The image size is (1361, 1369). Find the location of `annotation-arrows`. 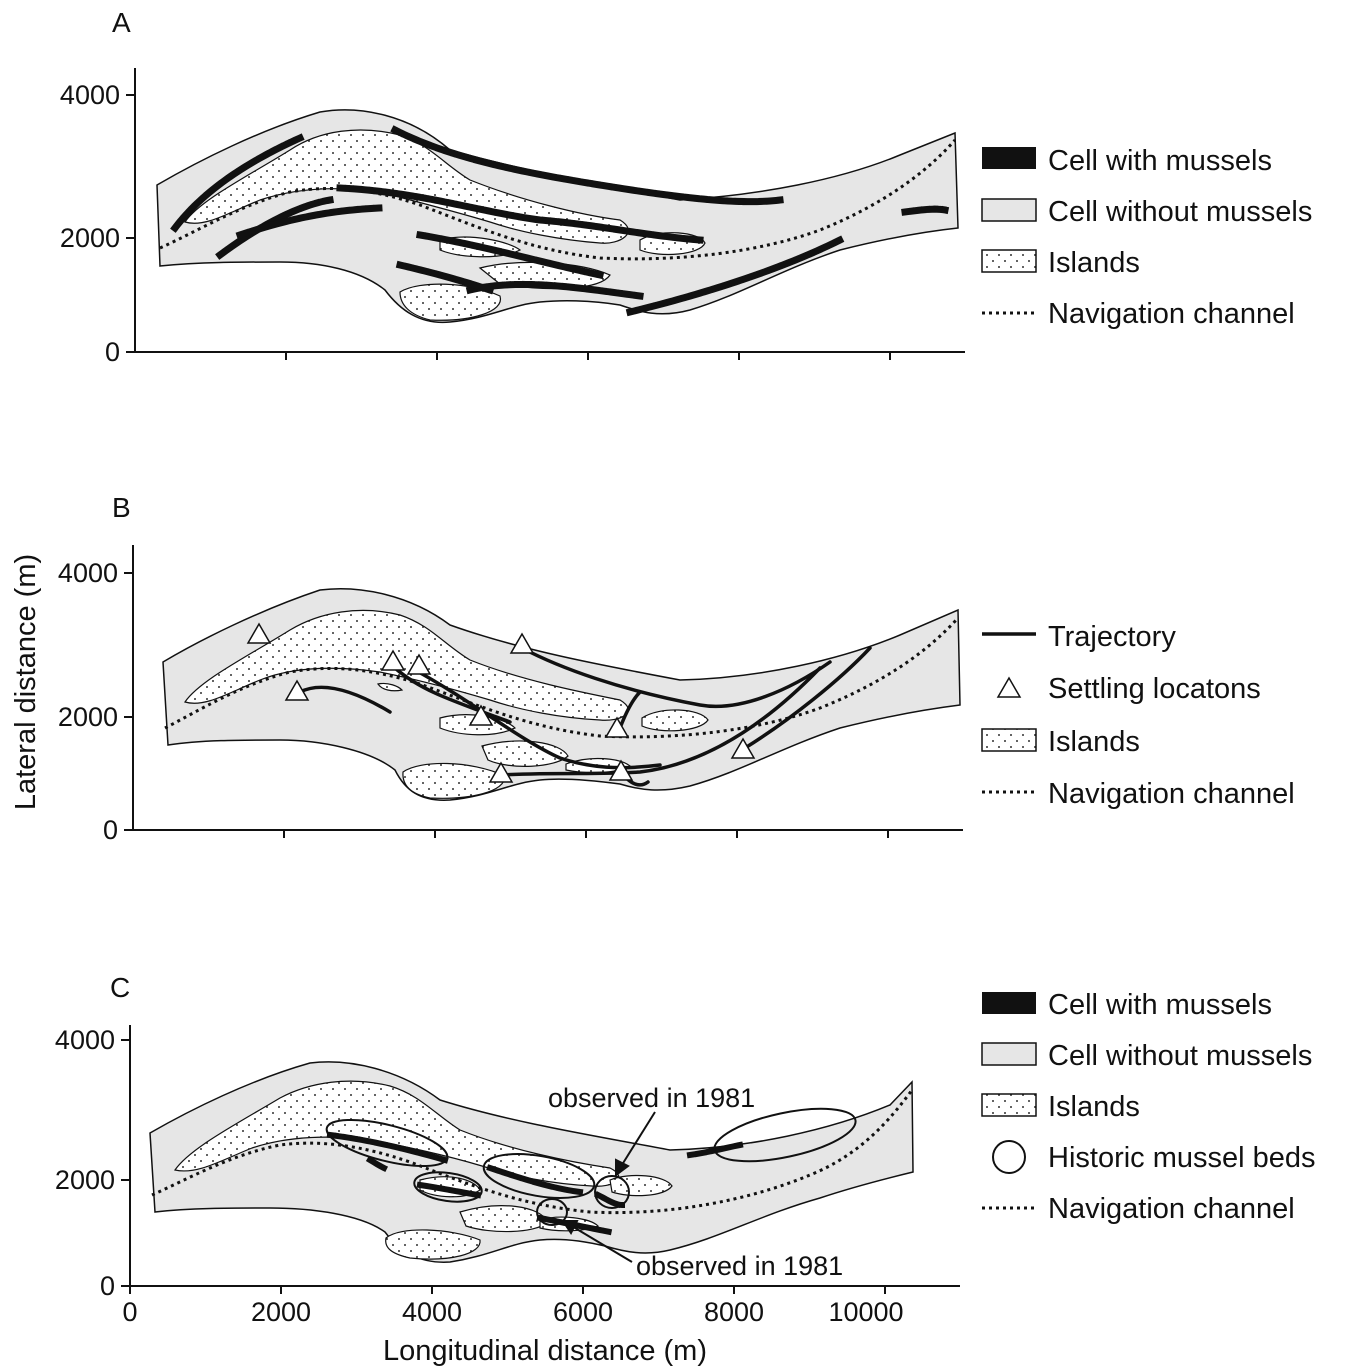

annotation-arrows is located at coordinates (608, 1187).